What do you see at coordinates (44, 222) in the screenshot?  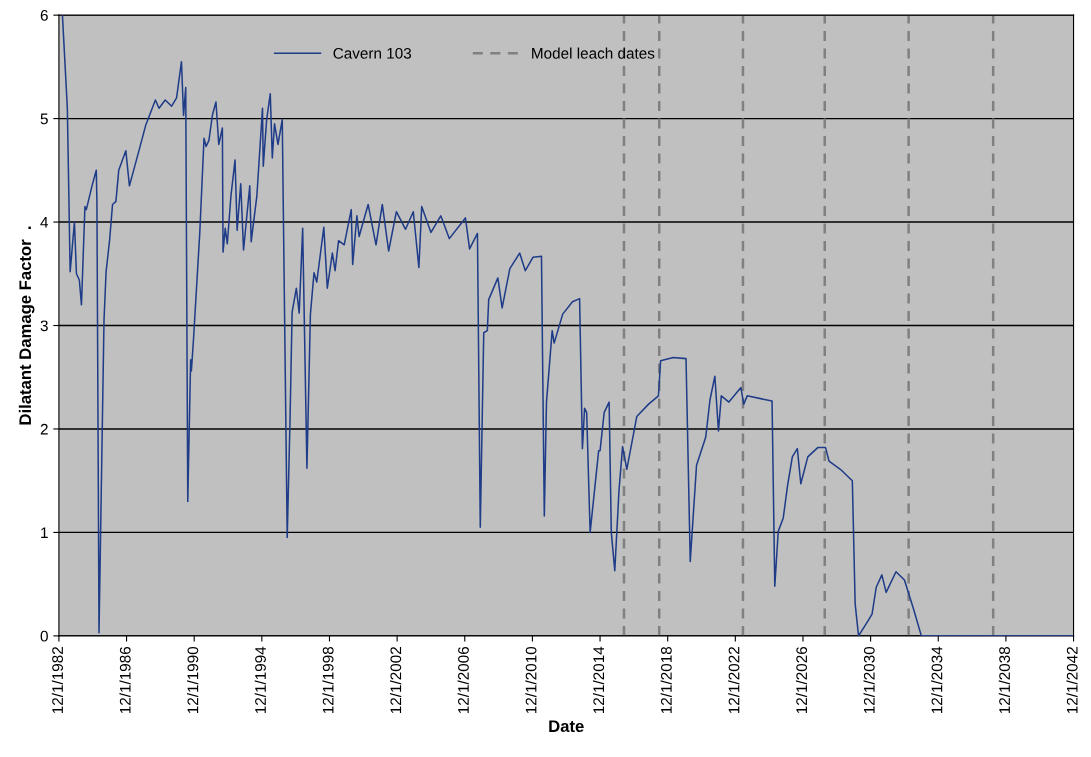 I see `y-tick-label: 4` at bounding box center [44, 222].